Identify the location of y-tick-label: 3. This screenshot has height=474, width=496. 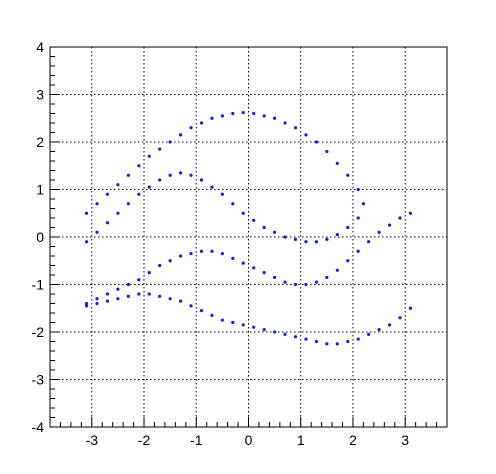
(40, 95).